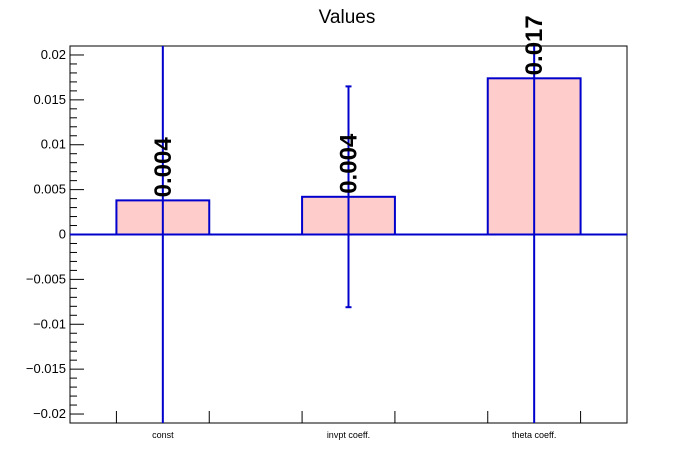 The image size is (696, 472). What do you see at coordinates (348, 435) in the screenshot?
I see `x-tick-label: invpt coeff.` at bounding box center [348, 435].